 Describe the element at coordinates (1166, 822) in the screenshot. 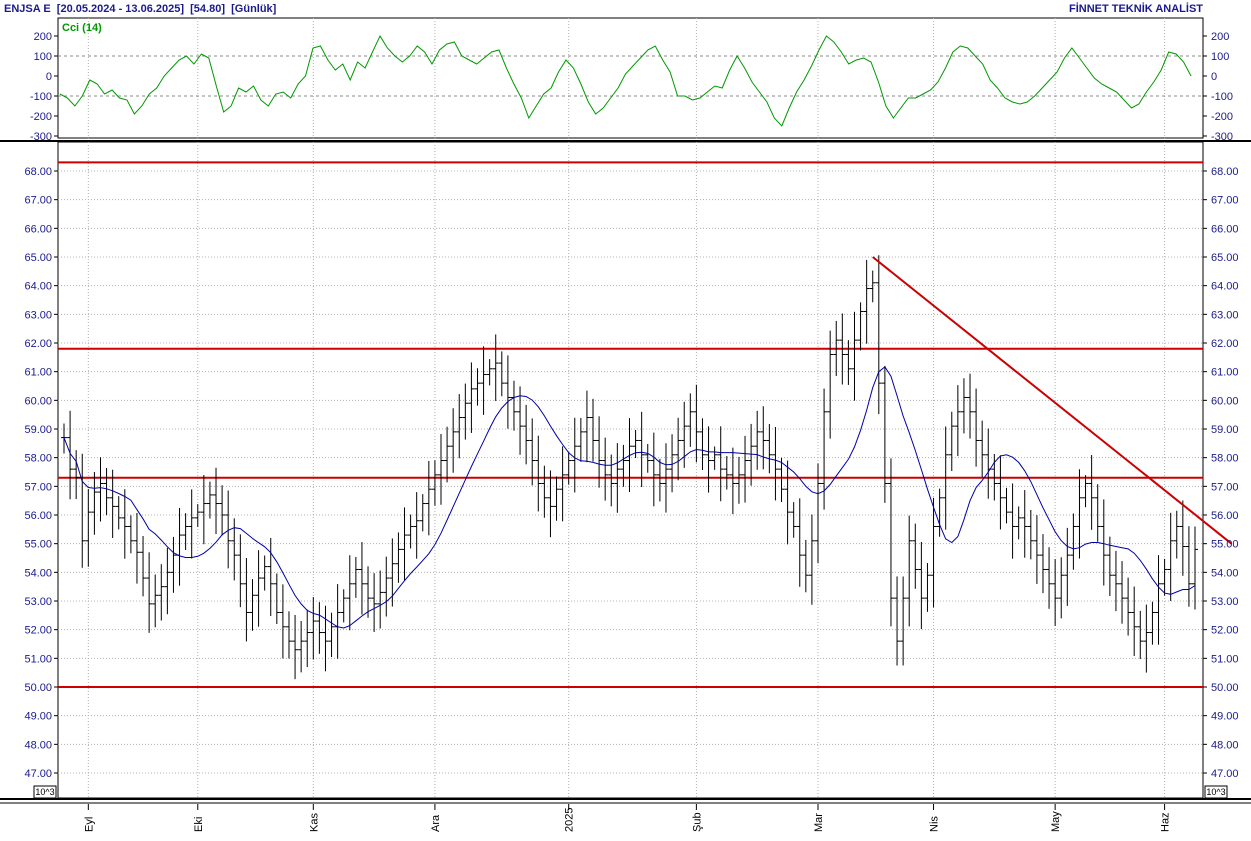

I see `x-tick-label: Haz` at that location.